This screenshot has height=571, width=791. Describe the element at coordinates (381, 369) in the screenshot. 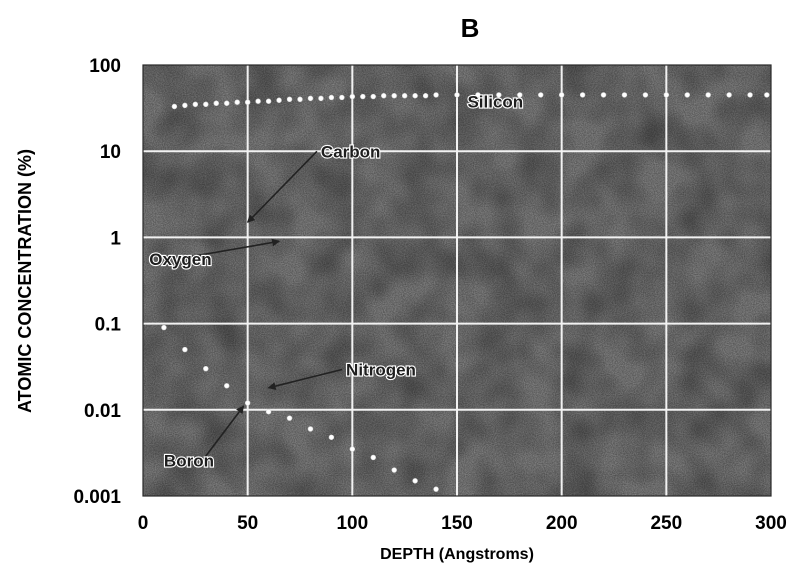

I see `nitrogen-label: Nitrogen` at that location.